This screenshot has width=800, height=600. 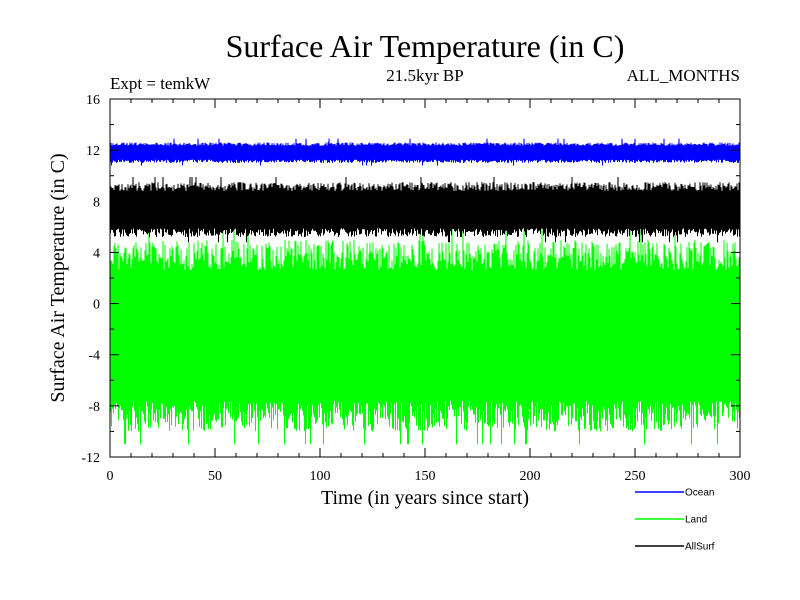 What do you see at coordinates (94, 407) in the screenshot?
I see `y-tick-label: -8` at bounding box center [94, 407].